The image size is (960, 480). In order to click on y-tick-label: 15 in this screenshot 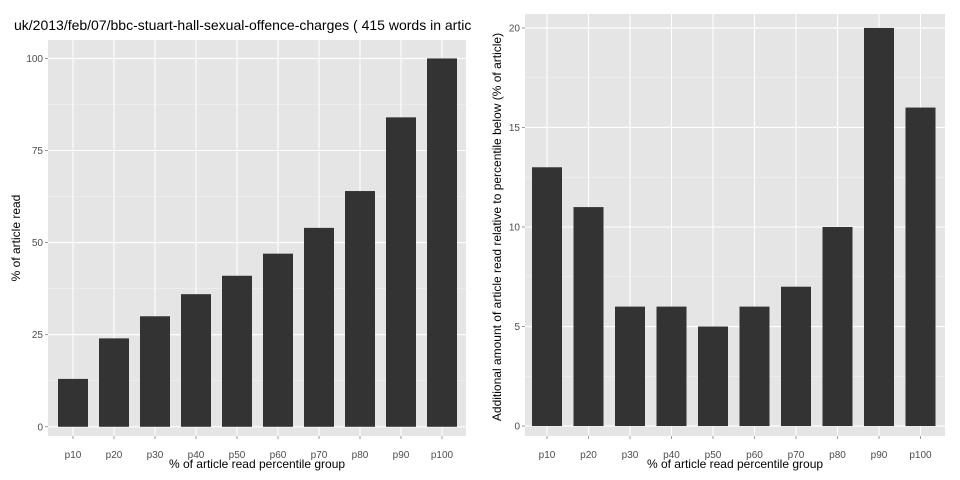, I will do `click(515, 128)`.